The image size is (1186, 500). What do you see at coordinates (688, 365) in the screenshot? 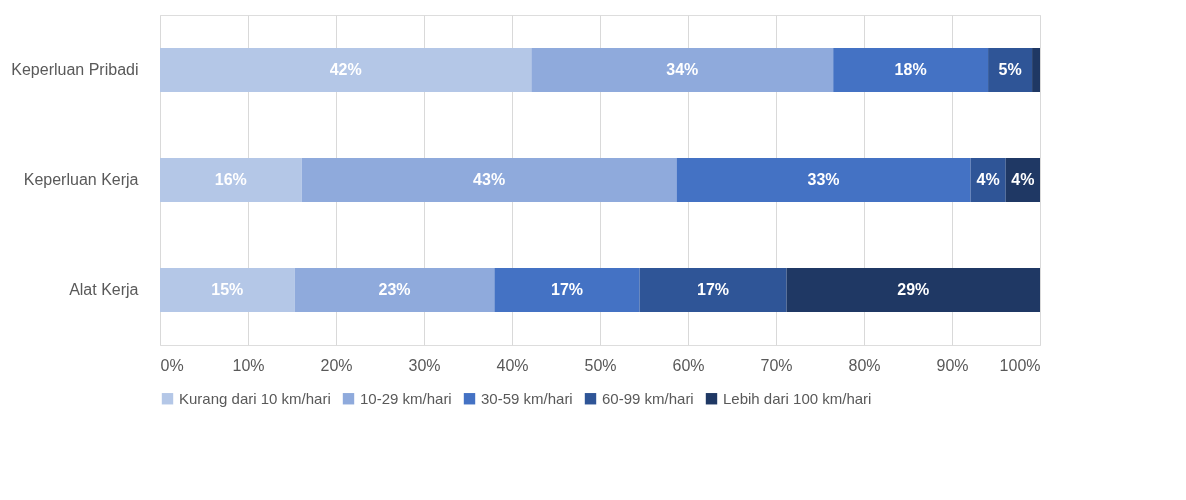
I see `x-tick-label: 60%` at bounding box center [688, 365].